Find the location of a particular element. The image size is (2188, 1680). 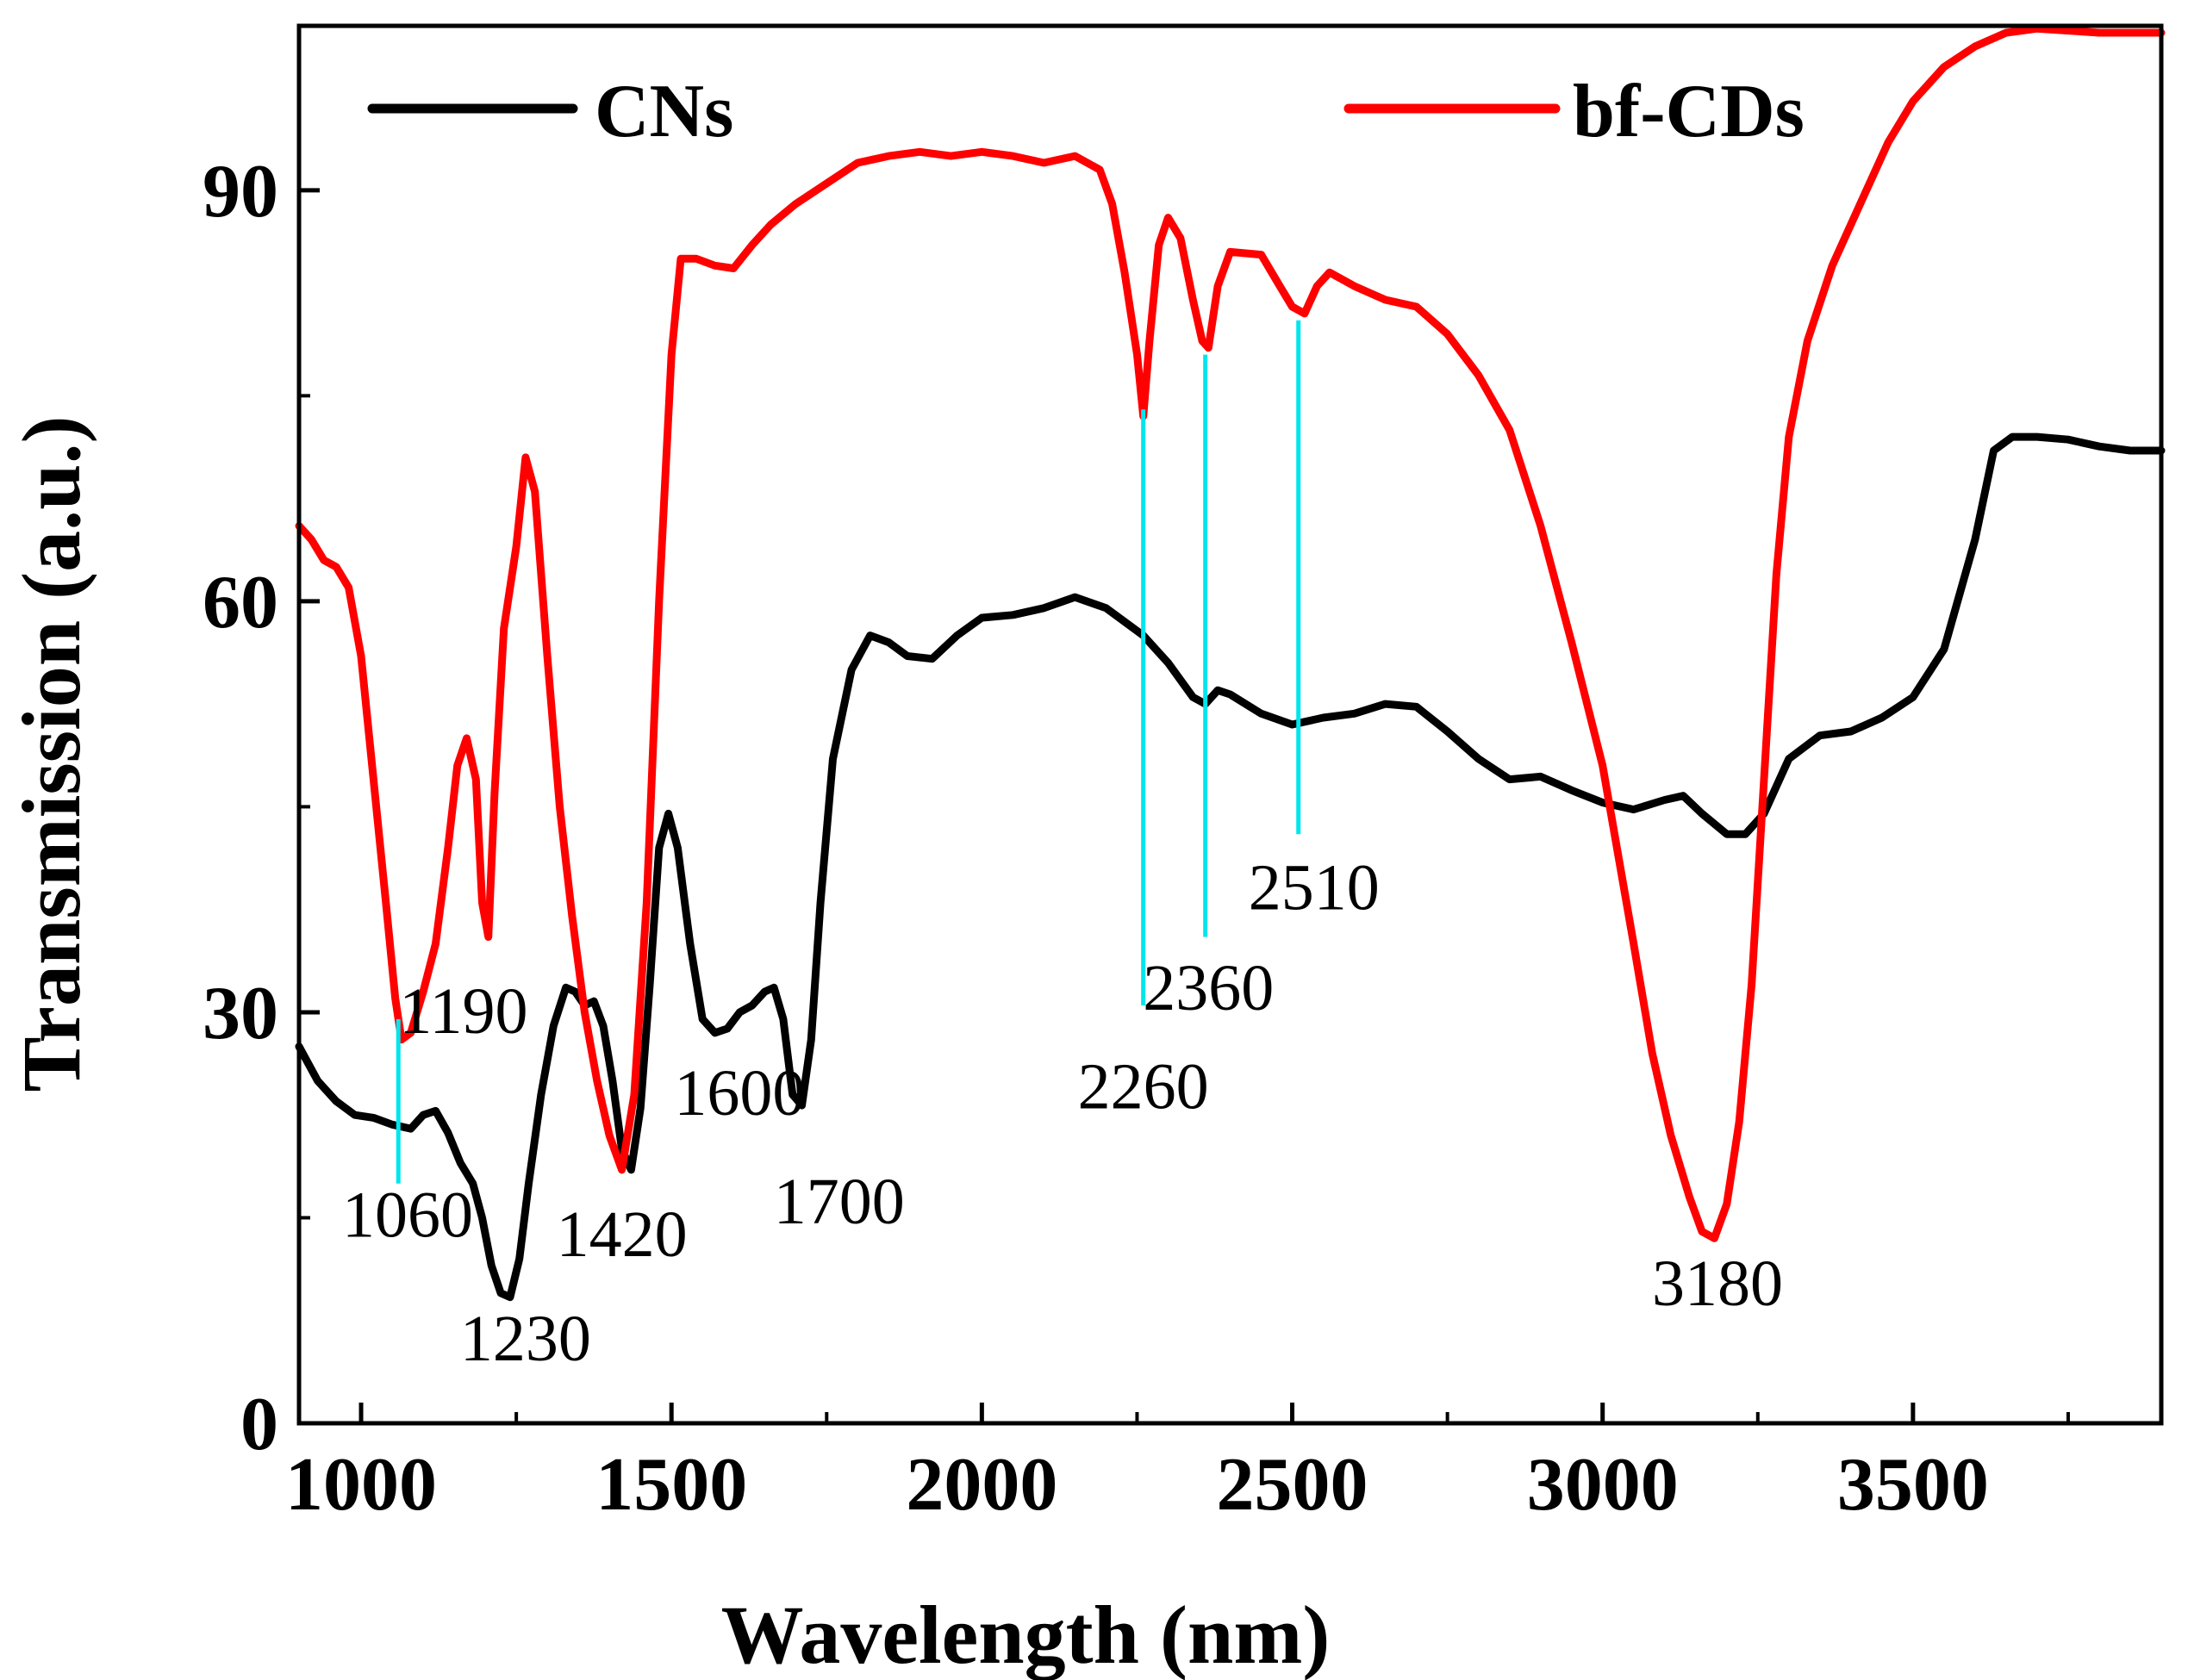

x-tick-label: 1500 is located at coordinates (671, 1485).